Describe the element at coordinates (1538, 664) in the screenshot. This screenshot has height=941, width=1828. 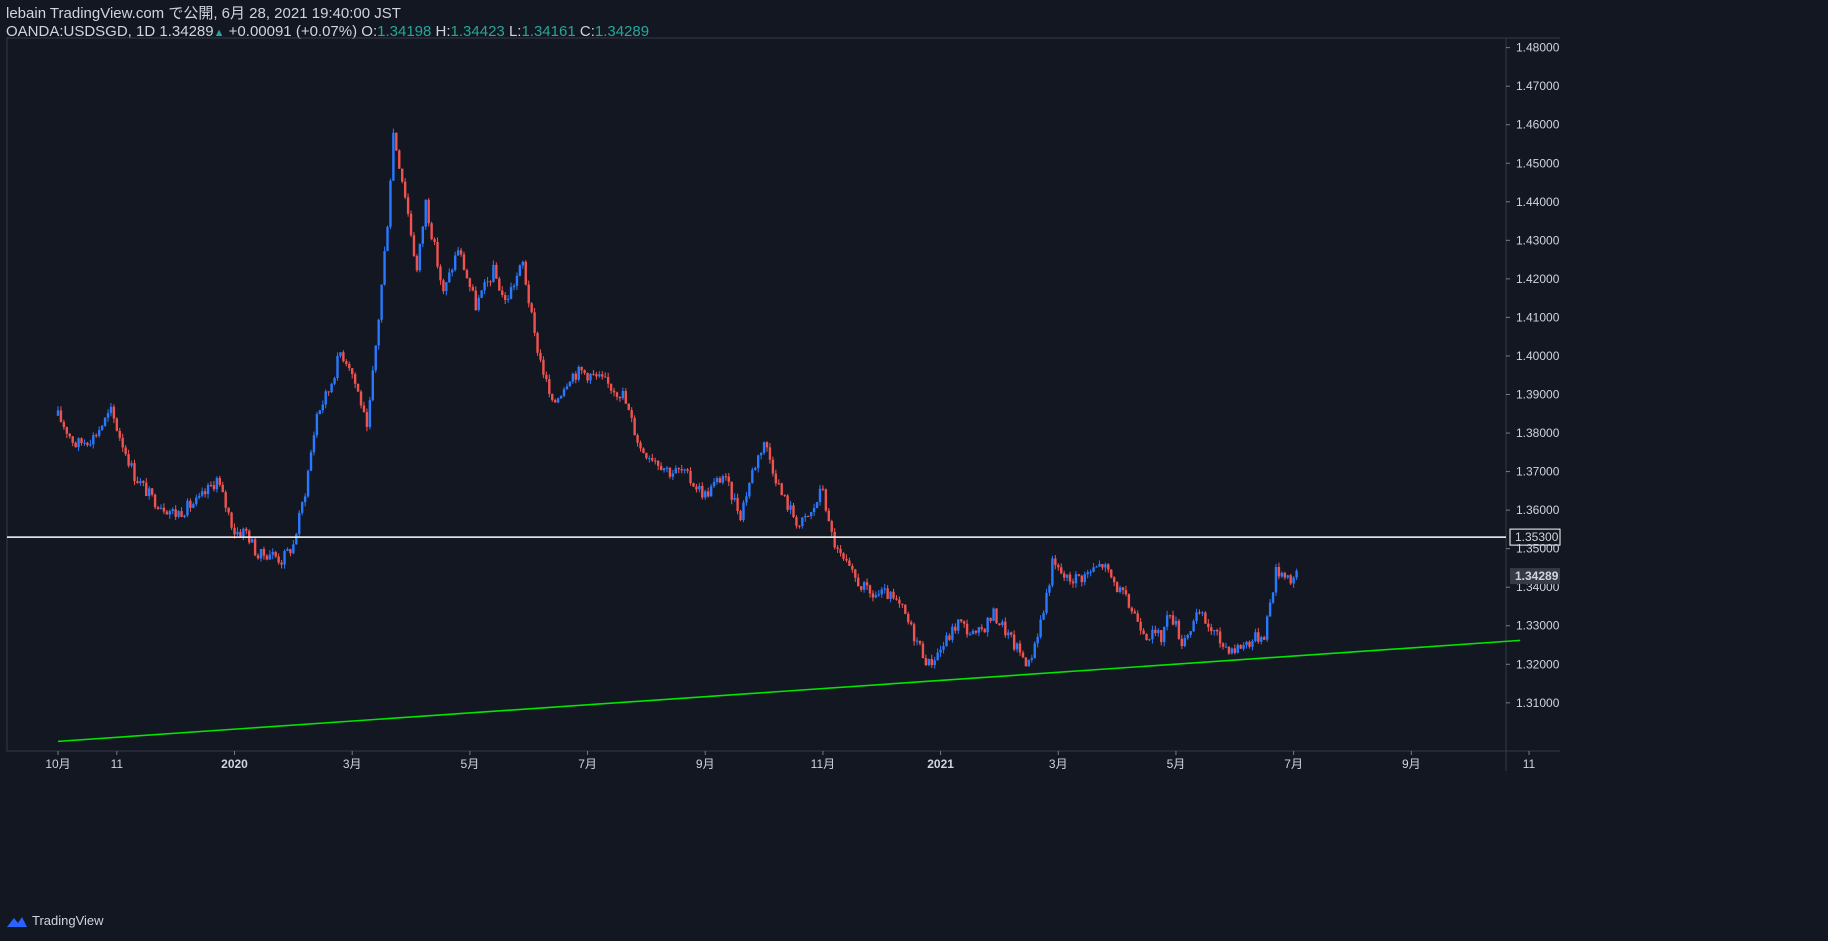
I see `price-tick-label: 1.32000` at that location.